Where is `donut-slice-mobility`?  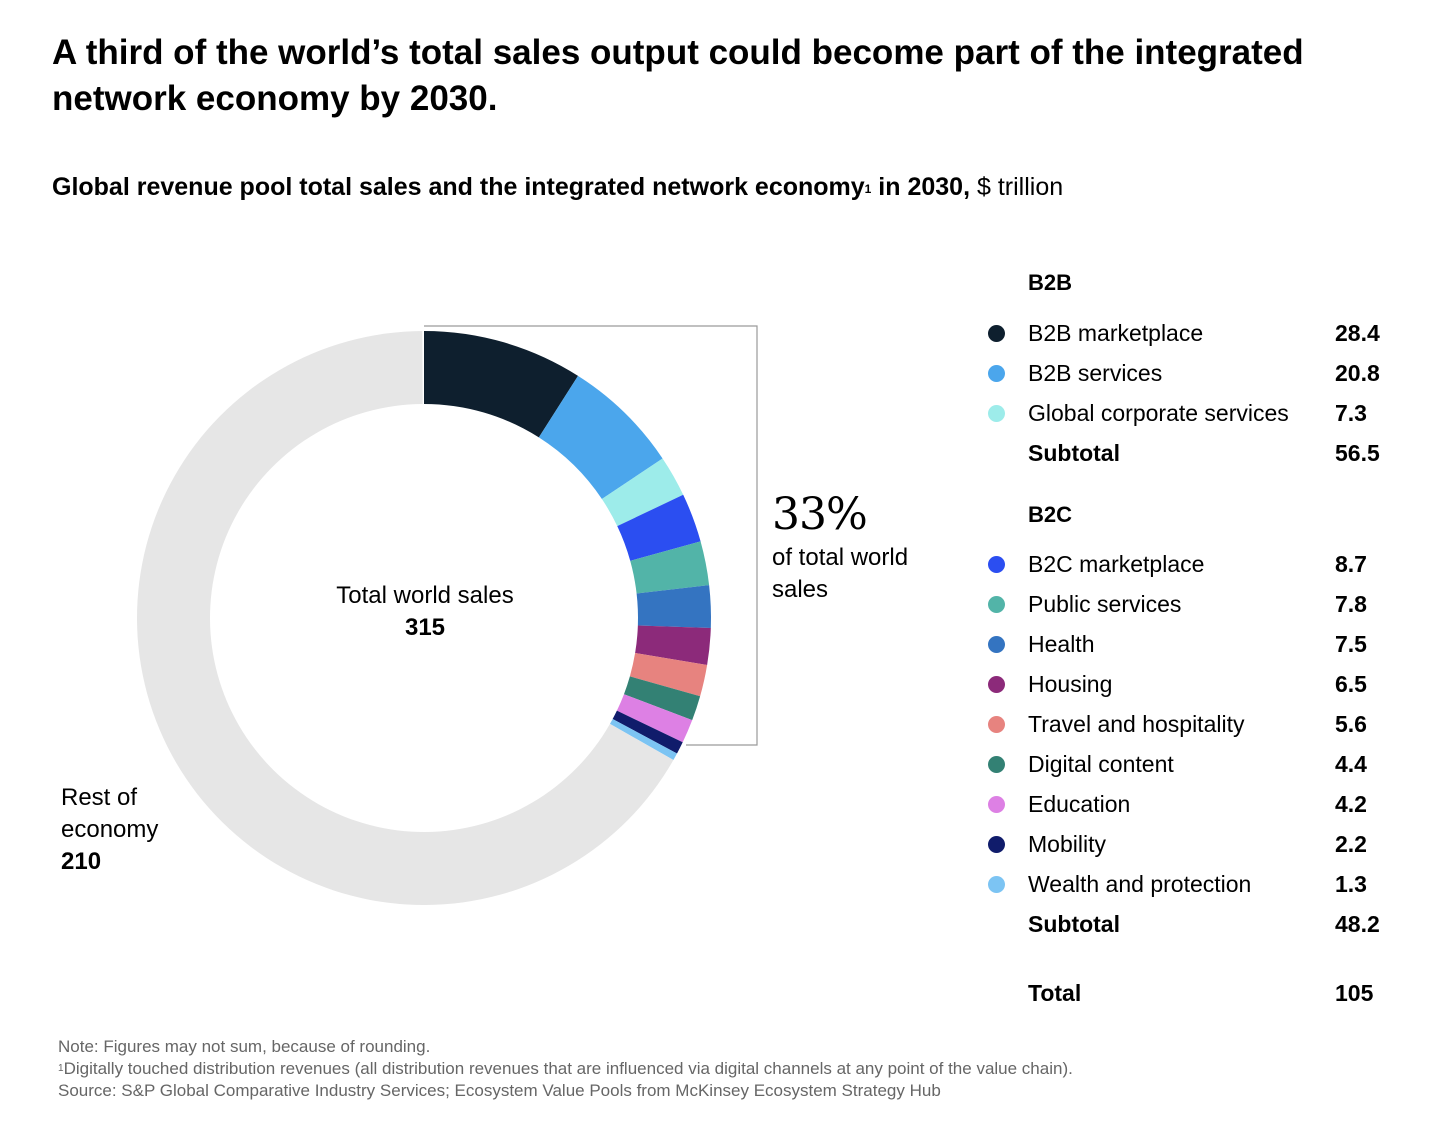
donut-slice-mobility is located at coordinates (647, 732).